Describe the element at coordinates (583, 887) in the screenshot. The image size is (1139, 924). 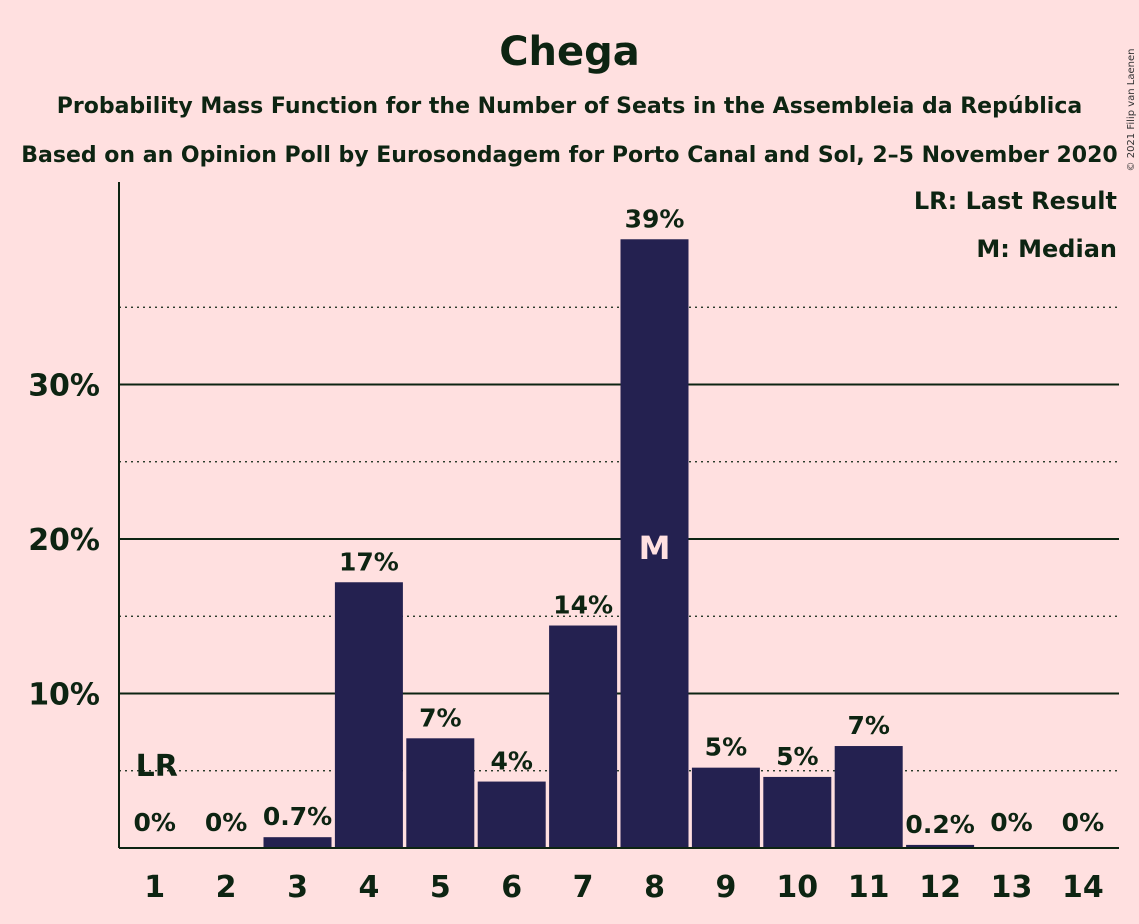
I see `x-tick-label: 7` at that location.